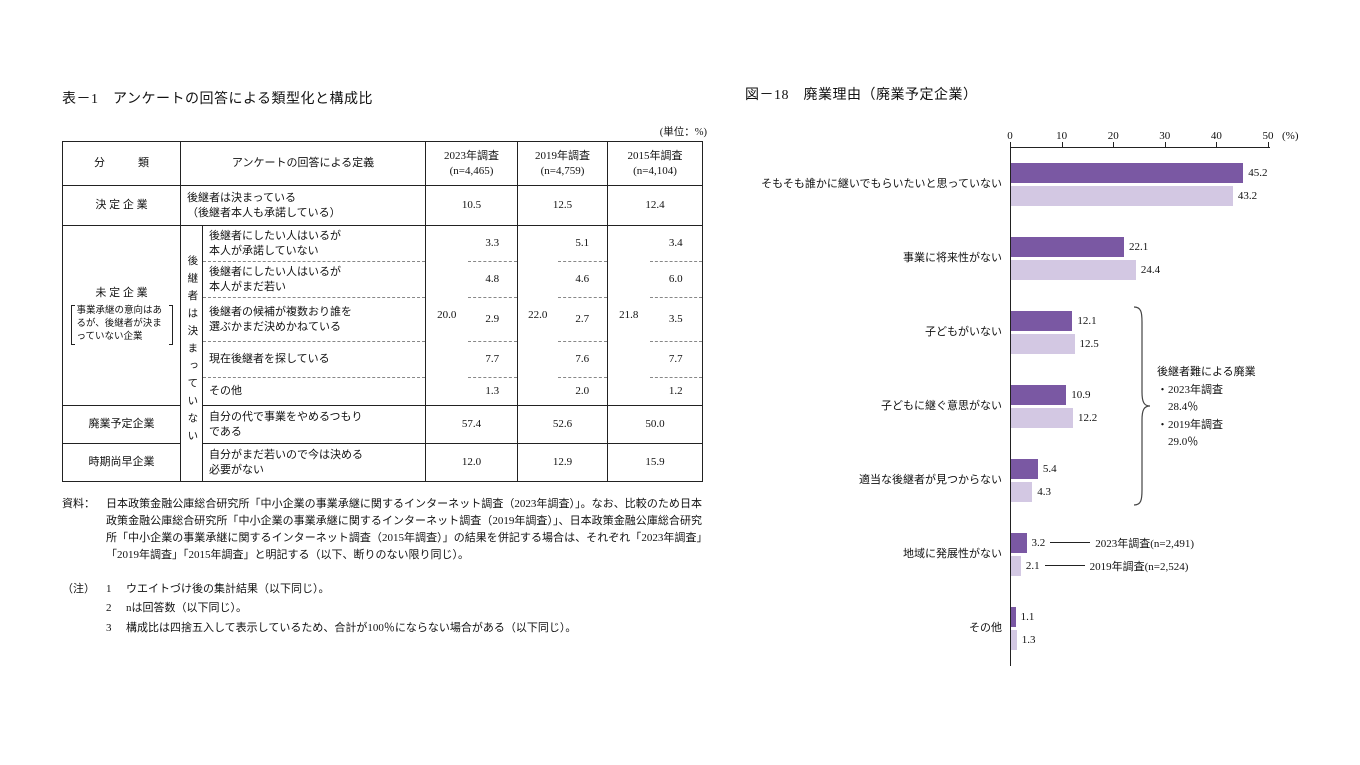 The width and height of the screenshot is (1360, 765). What do you see at coordinates (72, 324) in the screenshot?
I see `note-bracket-left` at bounding box center [72, 324].